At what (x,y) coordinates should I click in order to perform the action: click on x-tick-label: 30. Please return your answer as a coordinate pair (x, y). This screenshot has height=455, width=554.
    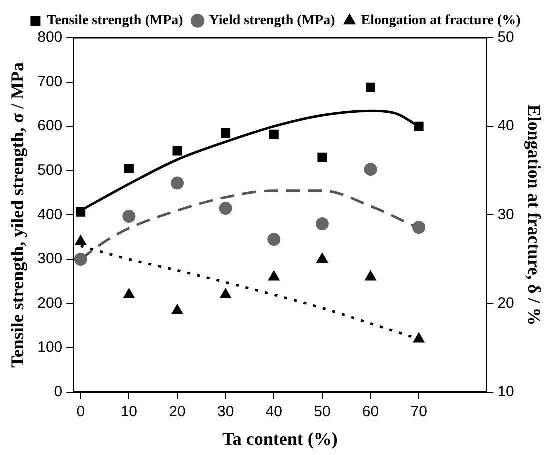
    Looking at the image, I should click on (225, 412).